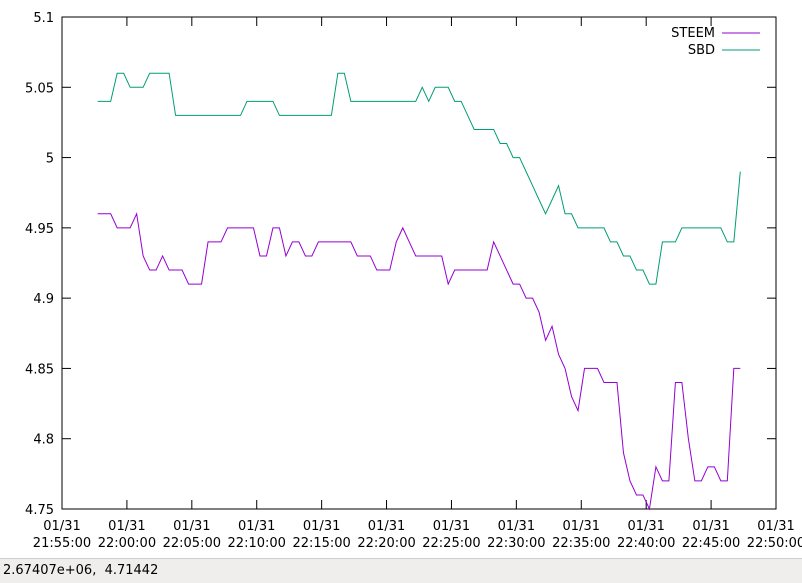  Describe the element at coordinates (401, 570) in the screenshot. I see `status-bar: 2.67407e+06, 4.71442` at that location.